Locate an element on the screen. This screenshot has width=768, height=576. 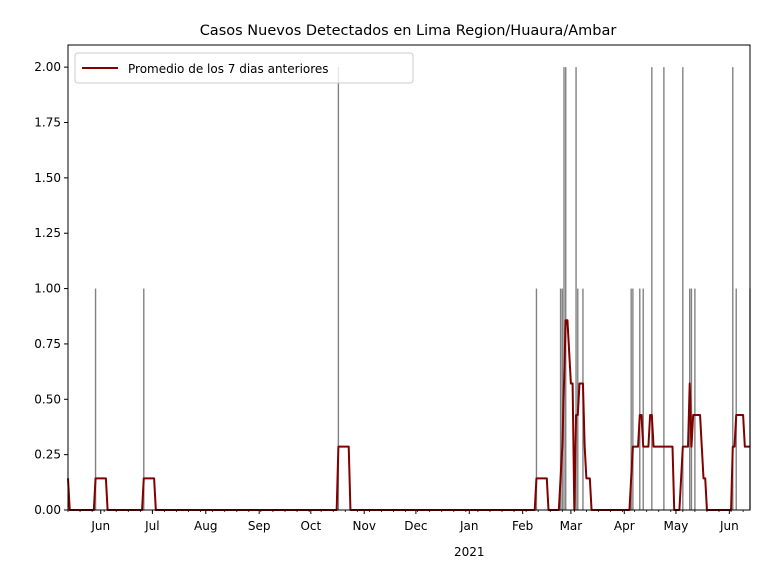
y-tick-label: 1.25 is located at coordinates (47, 233).